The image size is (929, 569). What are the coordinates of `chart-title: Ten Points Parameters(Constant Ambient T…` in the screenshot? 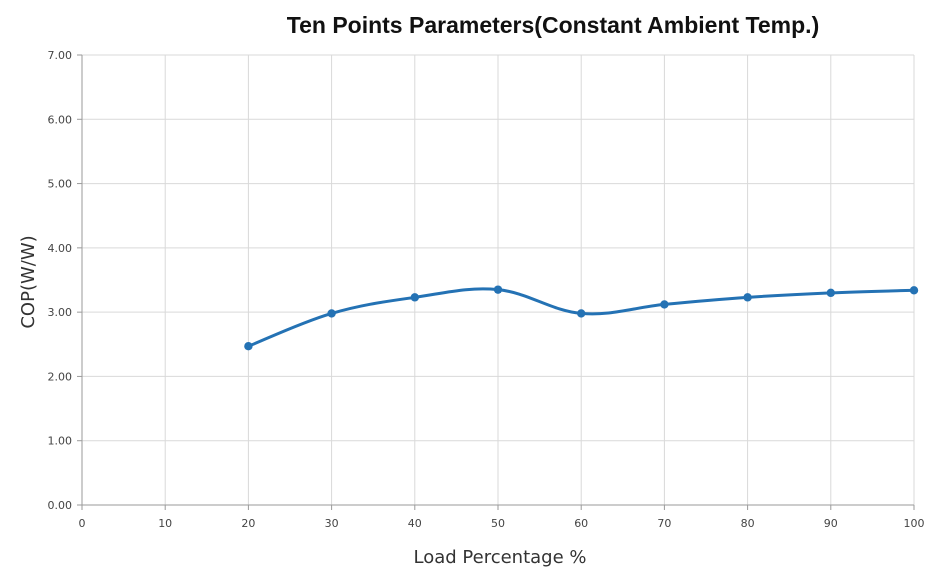 It's located at (553, 25).